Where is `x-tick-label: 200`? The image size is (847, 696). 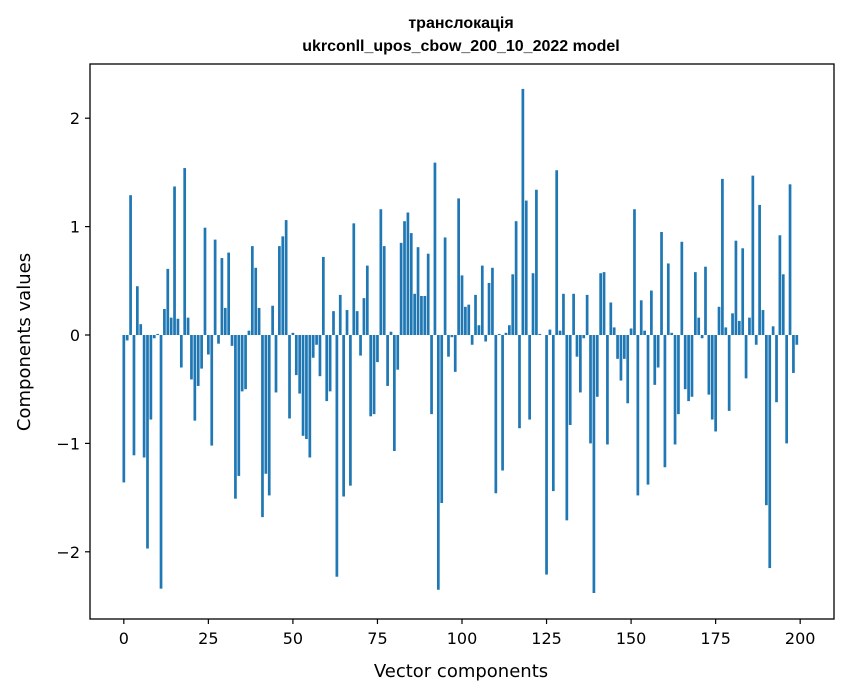 x-tick-label: 200 is located at coordinates (800, 638).